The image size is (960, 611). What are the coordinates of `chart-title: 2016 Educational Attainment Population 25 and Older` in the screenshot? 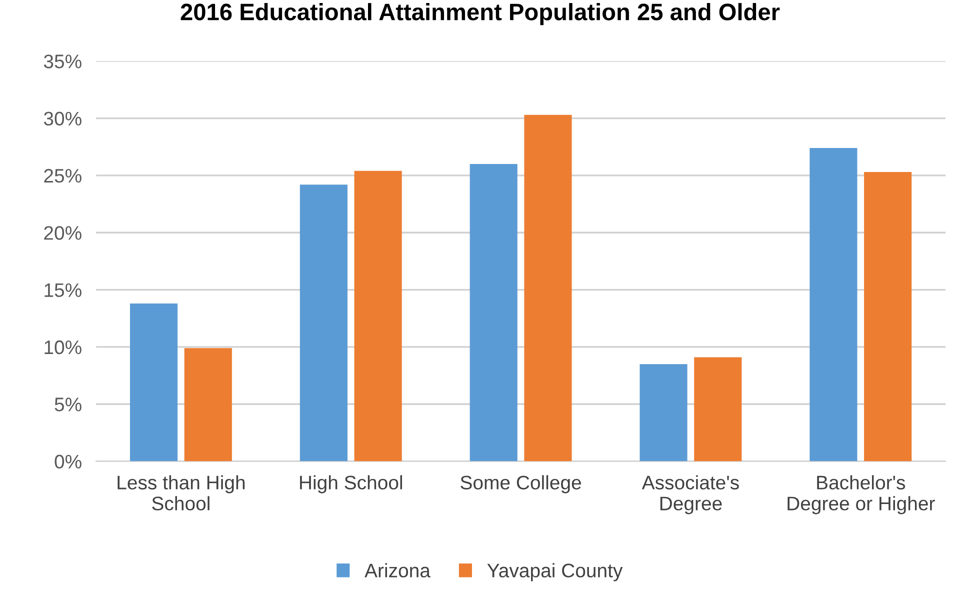 It's located at (480, 14).